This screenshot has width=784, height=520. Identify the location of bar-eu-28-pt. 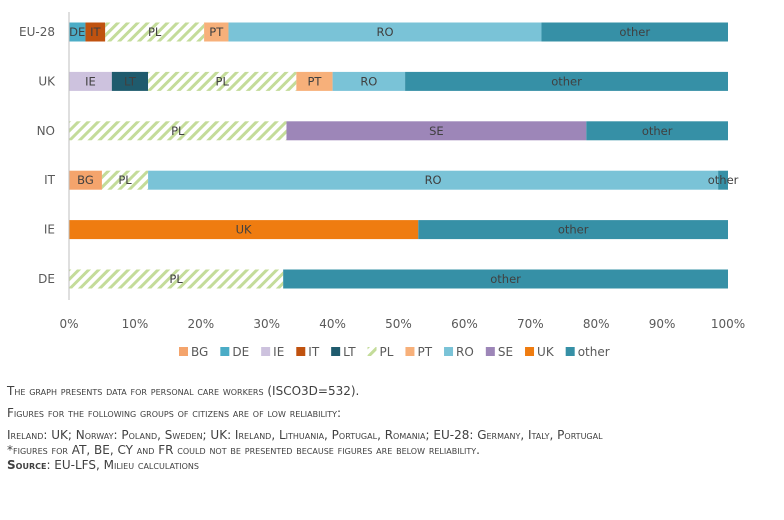
(216, 32).